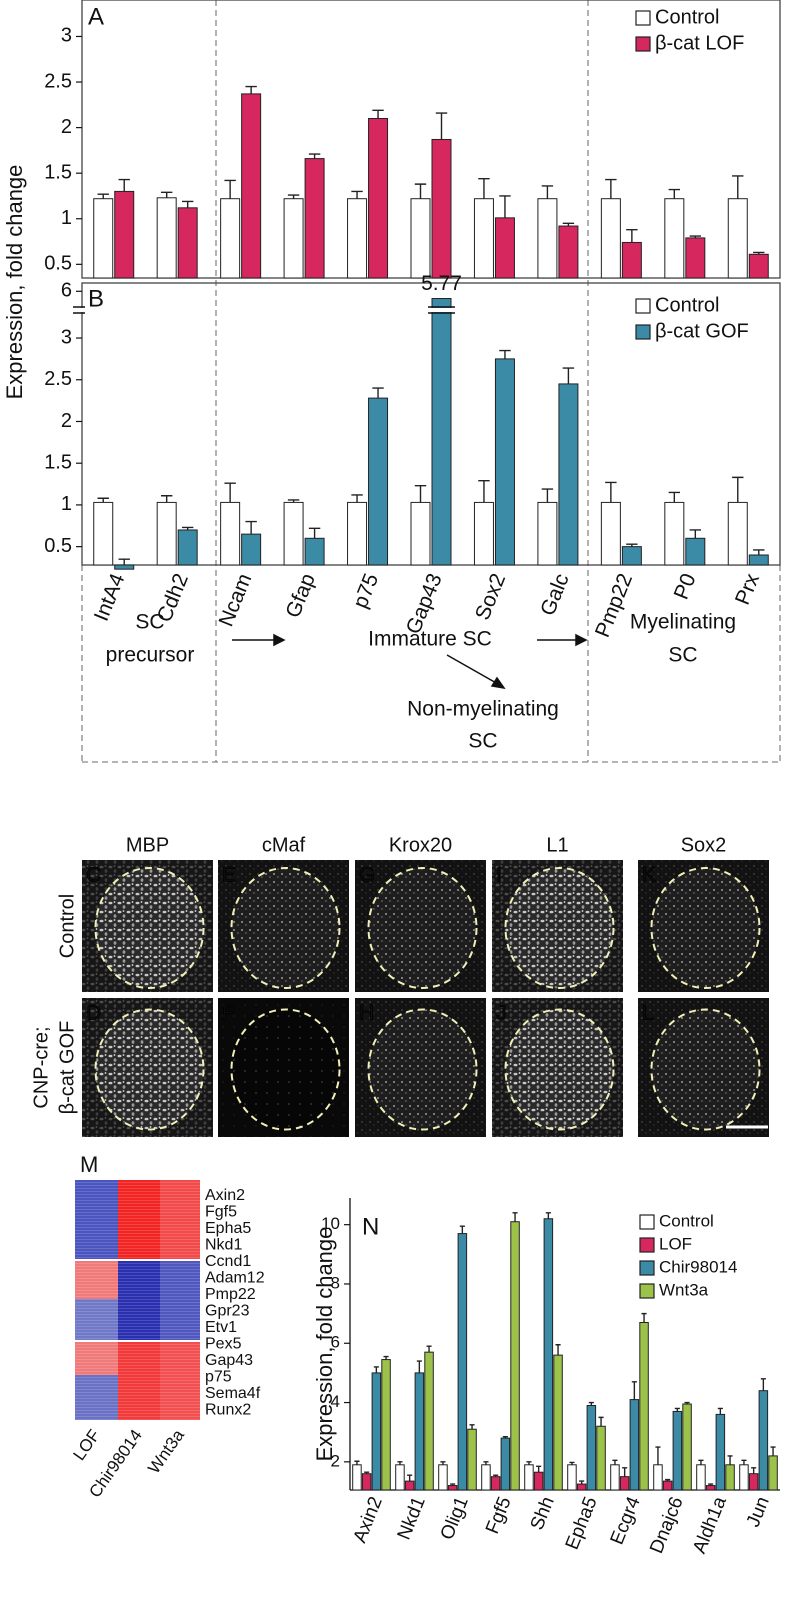 The height and width of the screenshot is (1608, 796). I want to click on legend-label: Chir98014, so click(698, 1266).